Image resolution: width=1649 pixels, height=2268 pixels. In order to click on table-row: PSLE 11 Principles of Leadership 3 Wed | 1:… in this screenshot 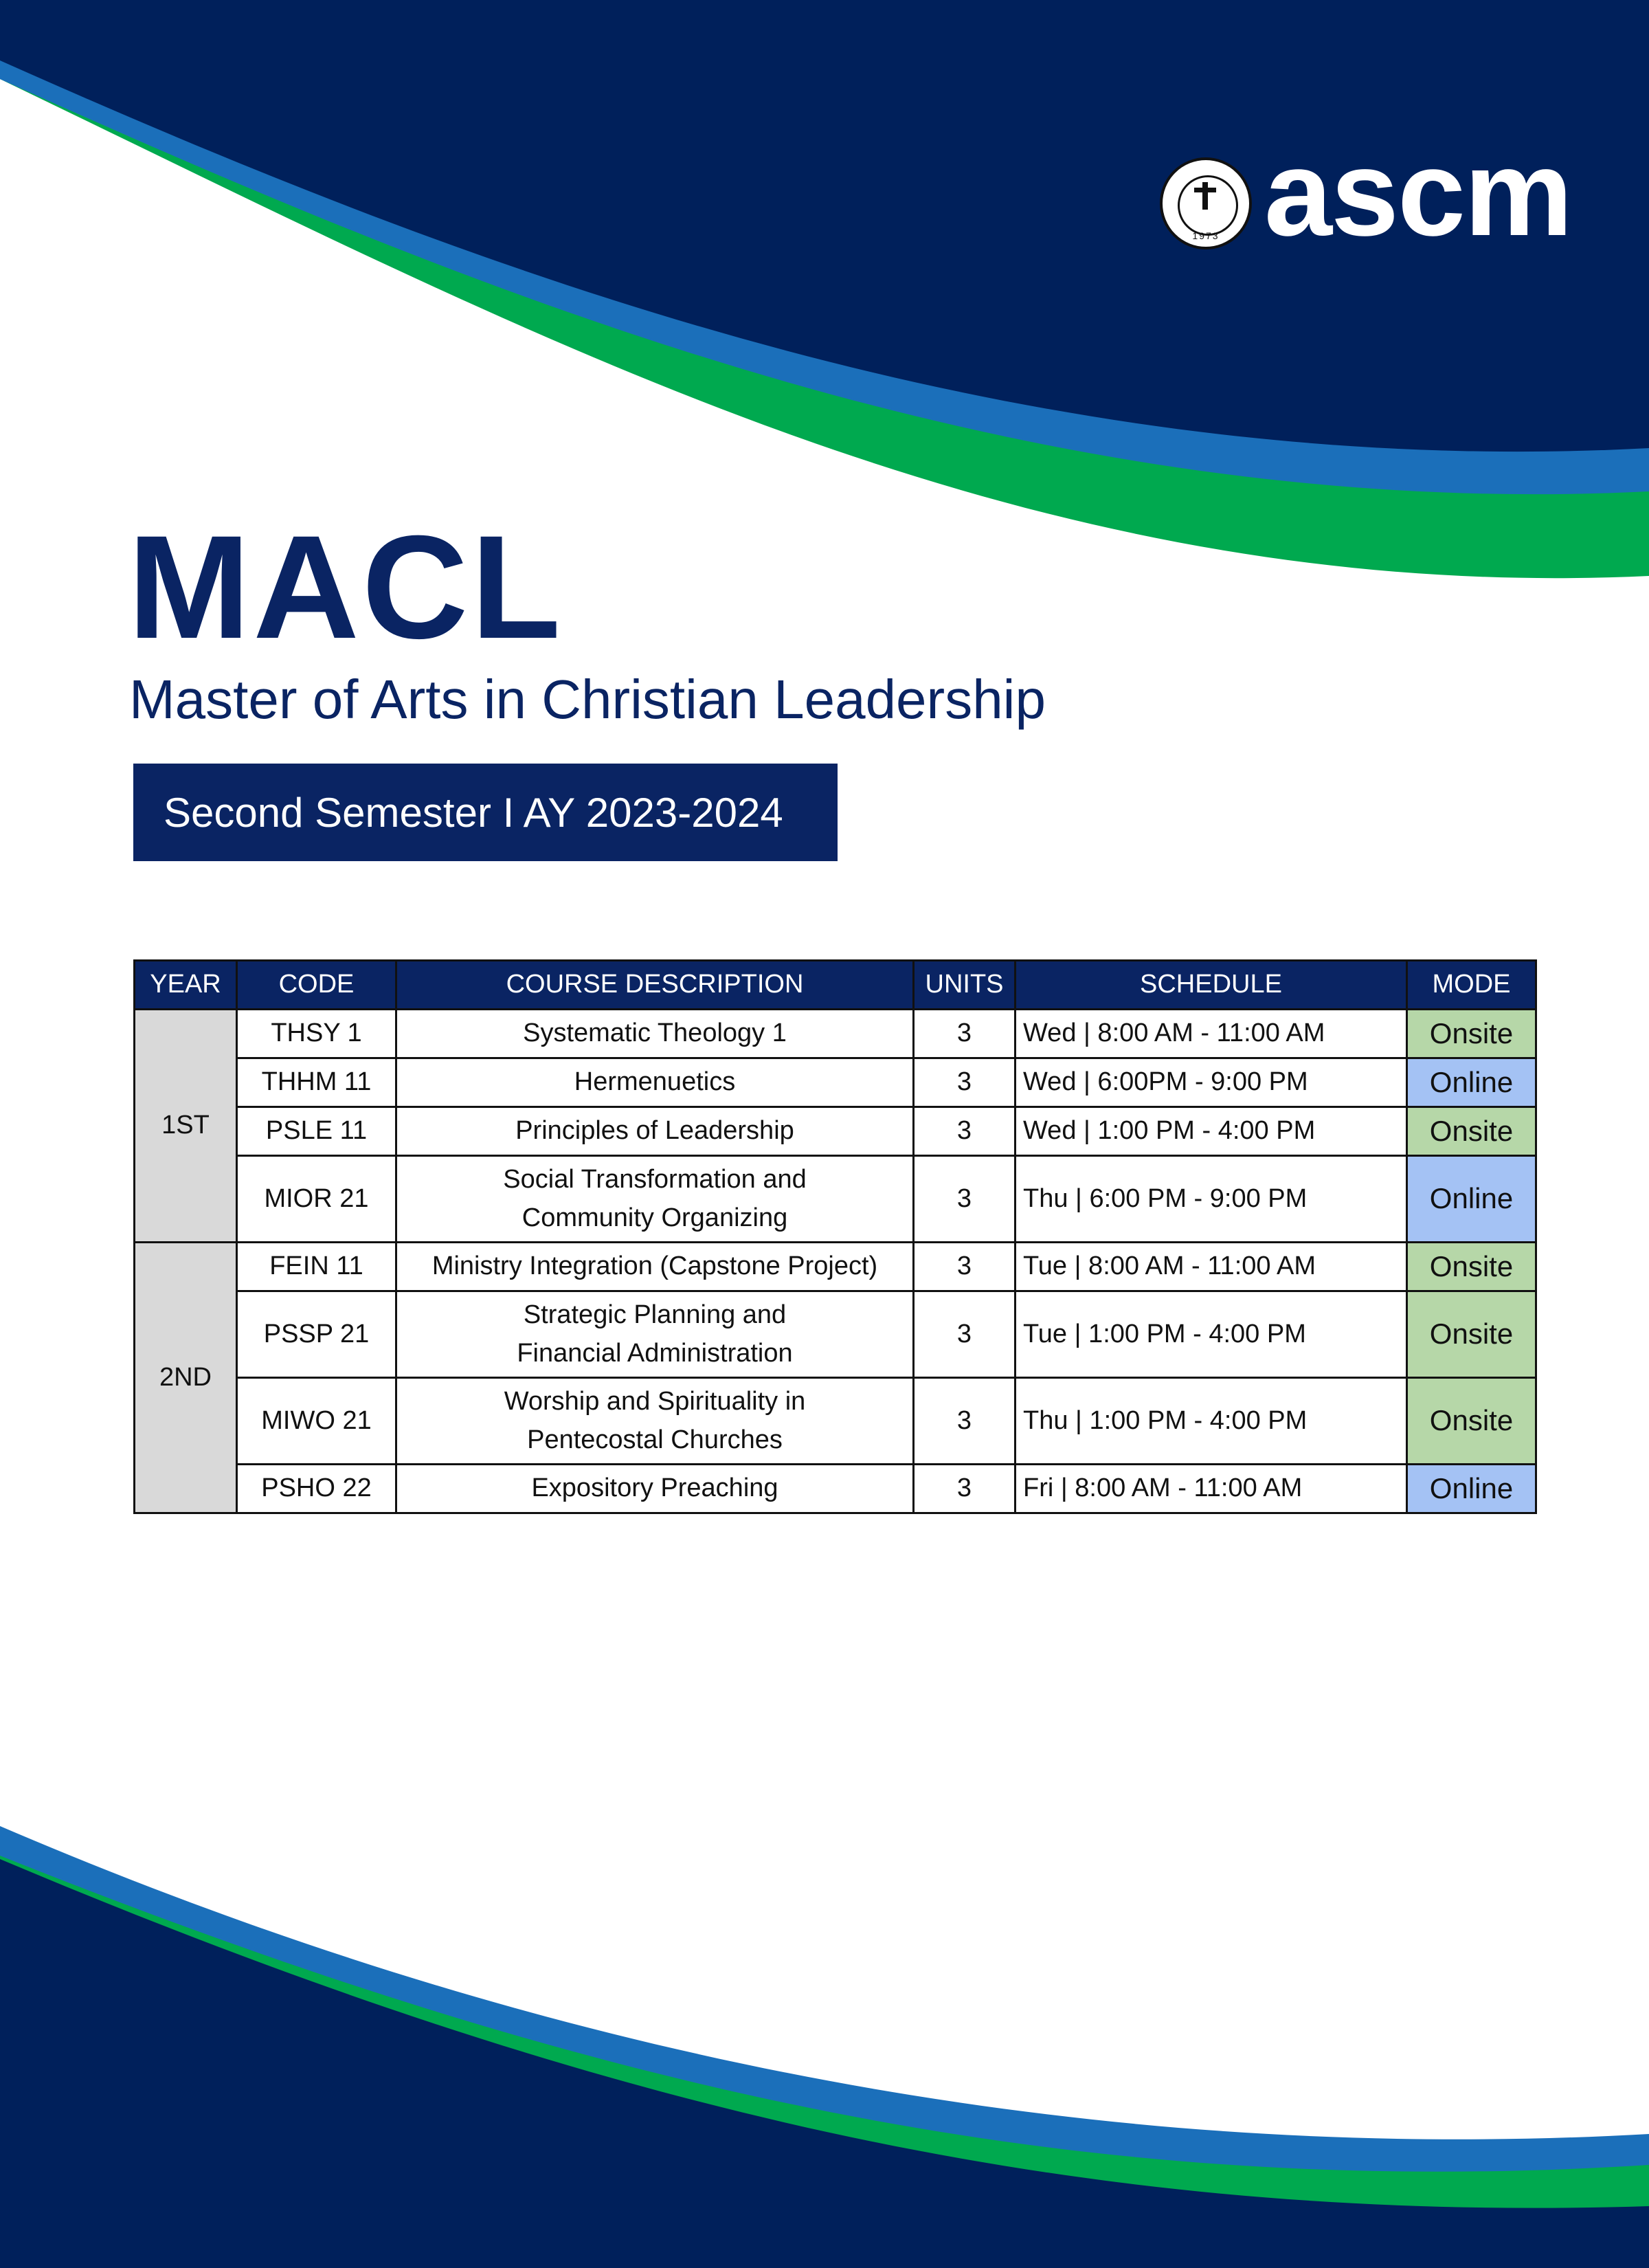, I will do `click(836, 1131)`.